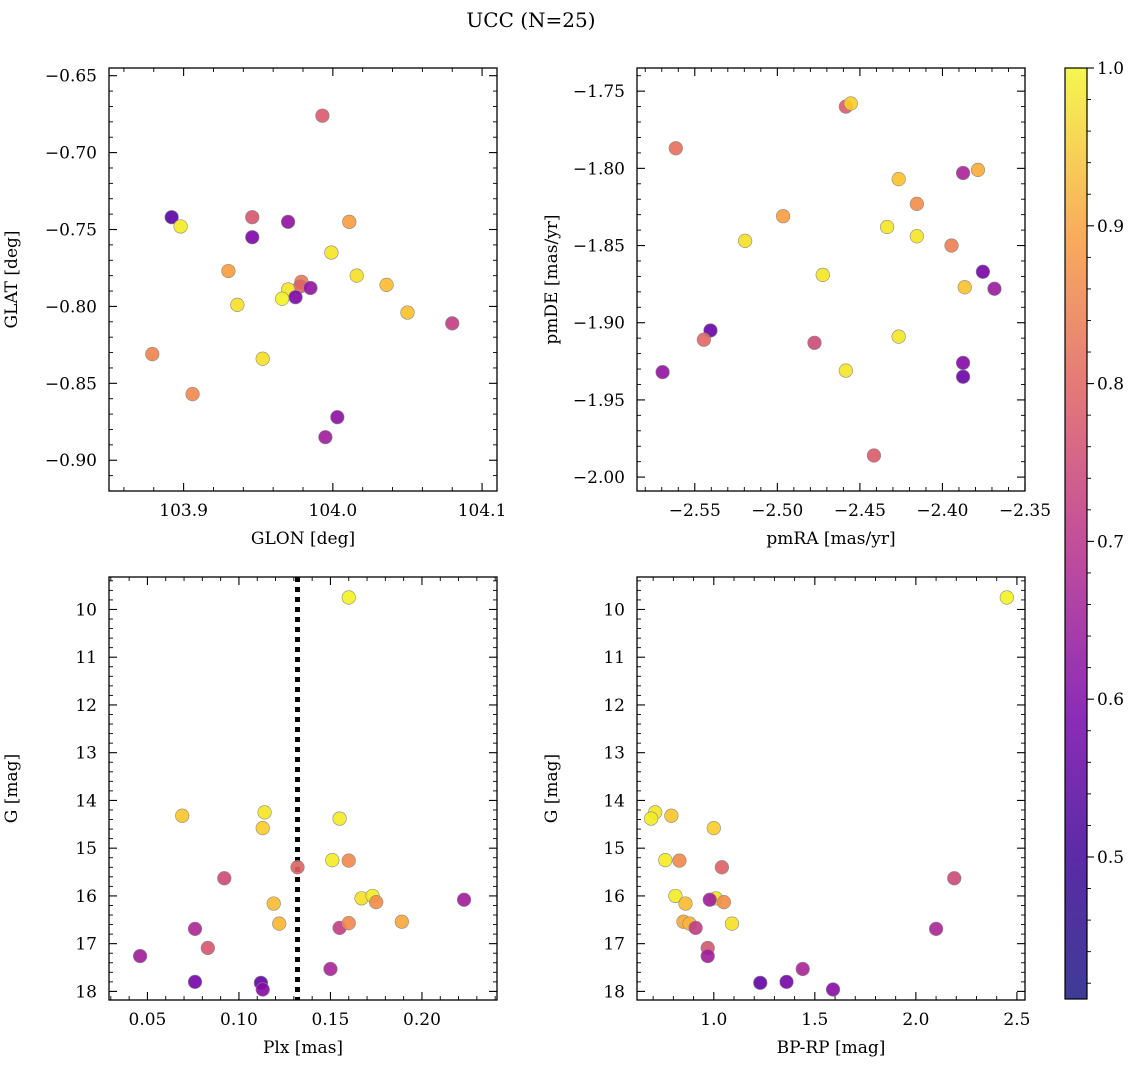 Image resolution: width=1136 pixels, height=1067 pixels. Describe the element at coordinates (552, 279) in the screenshot. I see `y-axis-label: pmDE [mas/yr]` at that location.